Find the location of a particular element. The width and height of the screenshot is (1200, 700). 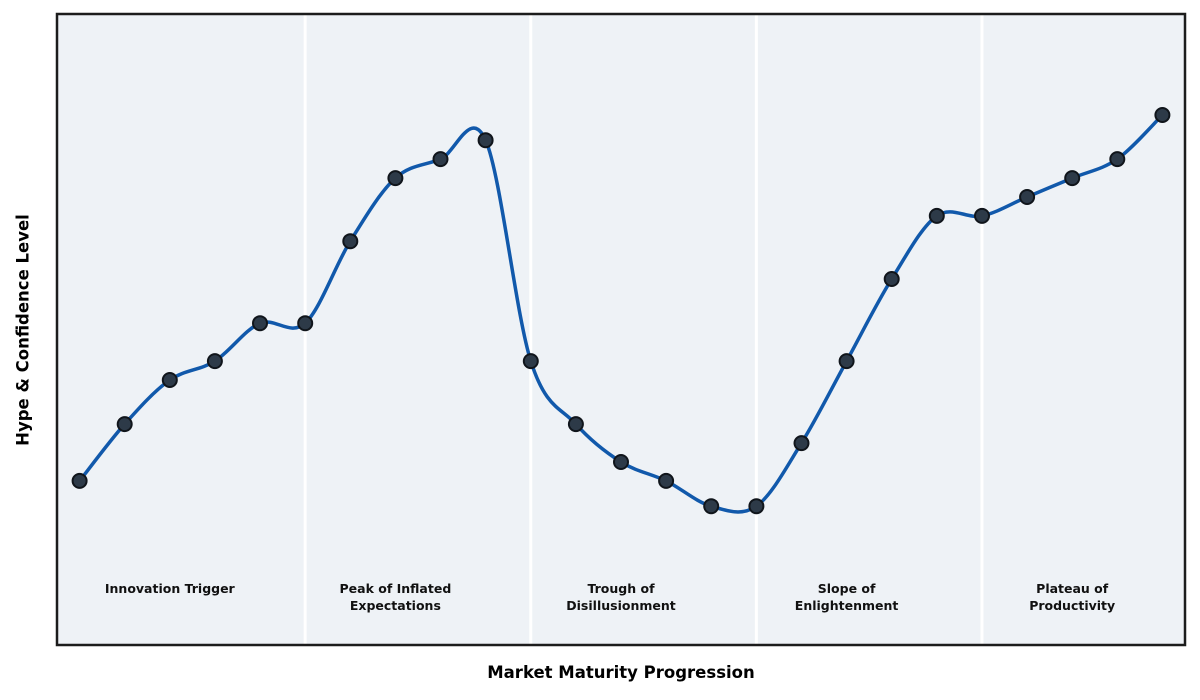

phase-label-plateau-of-productivity: Plateau of Productivity is located at coordinates (1072, 597).